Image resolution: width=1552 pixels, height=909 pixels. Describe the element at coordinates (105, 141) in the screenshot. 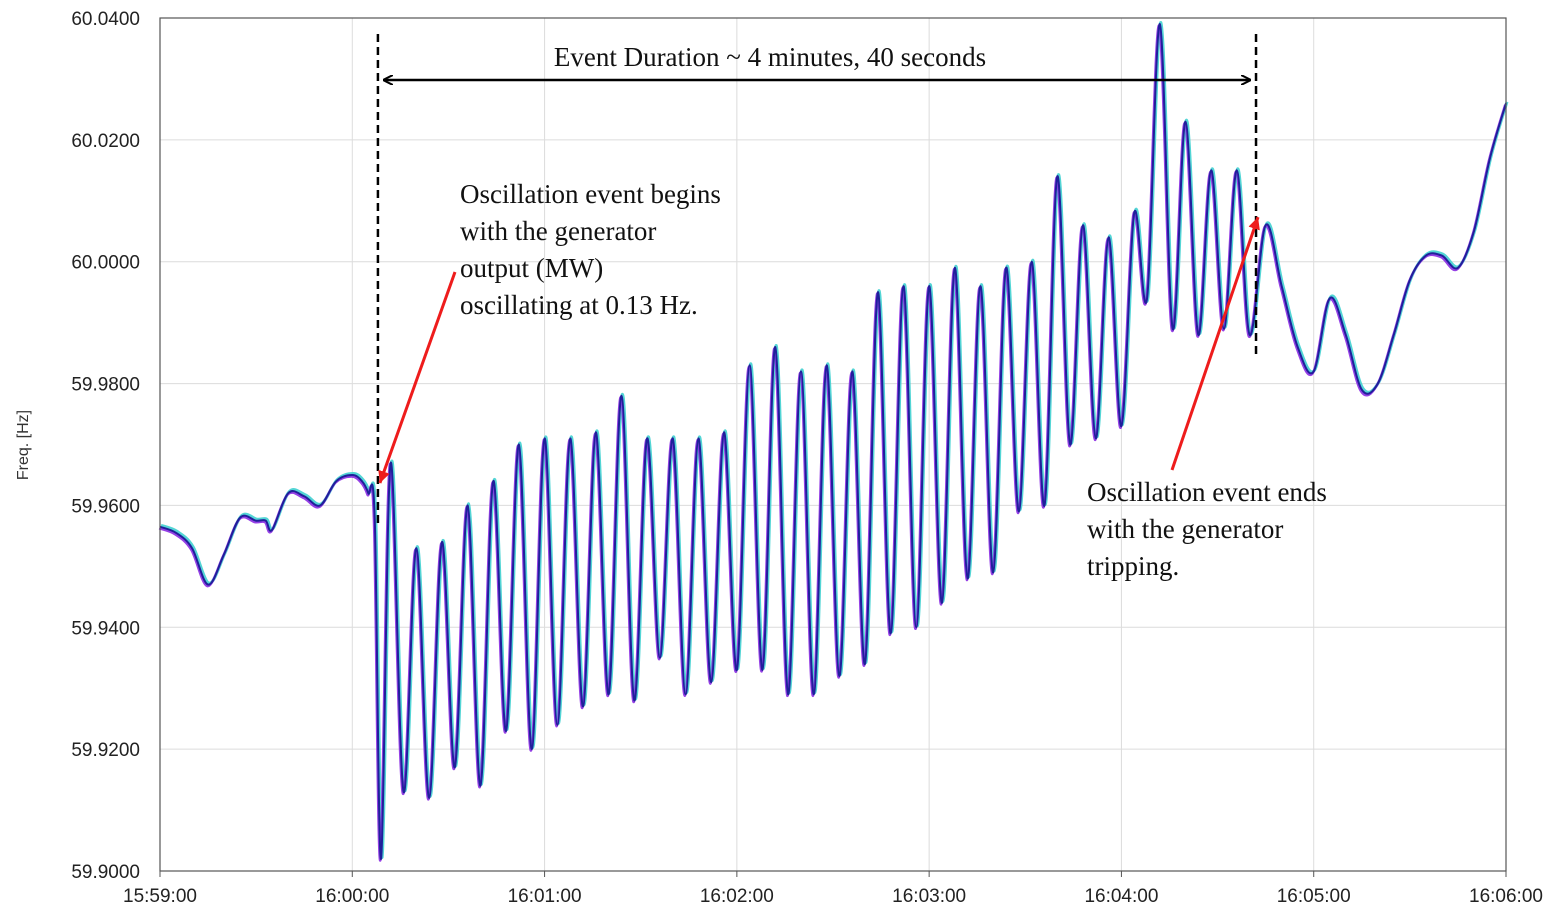

I see `y-tick-label: 60.0200` at that location.